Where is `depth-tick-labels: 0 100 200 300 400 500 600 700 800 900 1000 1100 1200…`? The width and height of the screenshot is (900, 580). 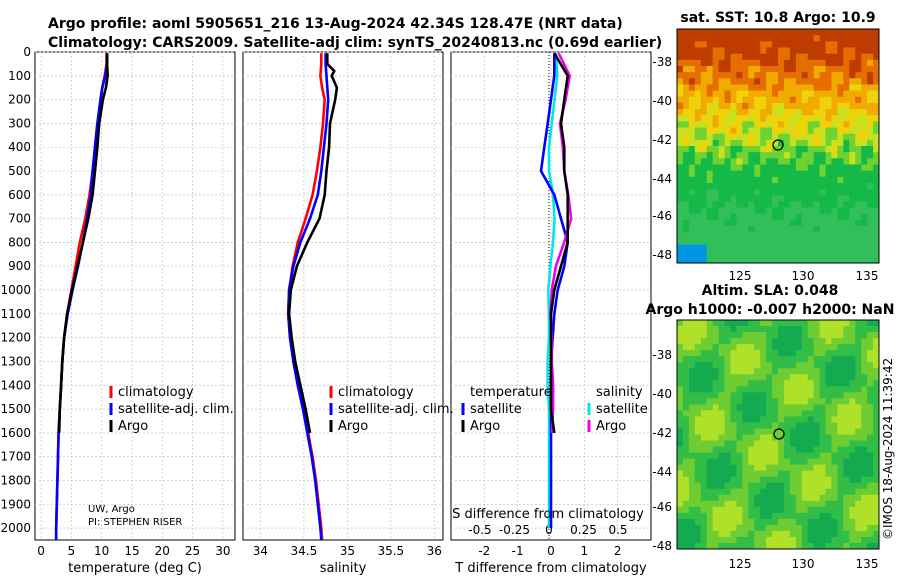
depth-tick-labels: 0 100 200 300 400 500 600 700 800 900 1000 1100 1200… is located at coordinates (15, 290).